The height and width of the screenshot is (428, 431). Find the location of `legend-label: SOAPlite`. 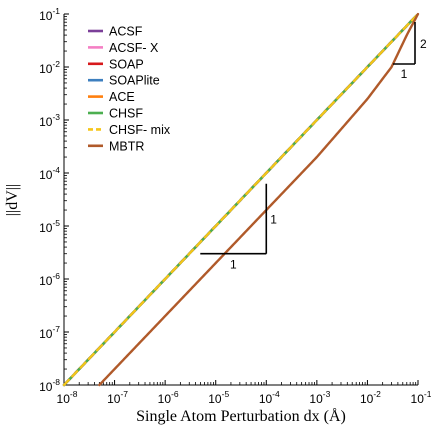

legend-label: SOAPlite is located at coordinates (134, 81).